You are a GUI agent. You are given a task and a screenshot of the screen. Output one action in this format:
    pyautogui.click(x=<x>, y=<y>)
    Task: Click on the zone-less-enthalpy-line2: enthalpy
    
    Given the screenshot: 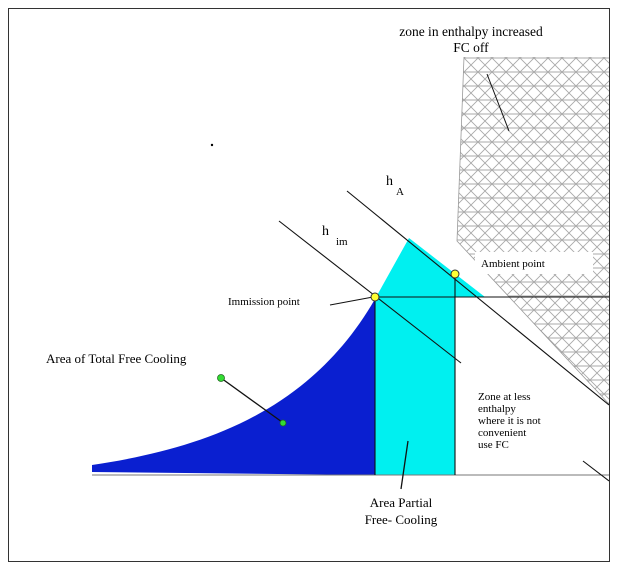 What is the action you would take?
    pyautogui.click(x=497, y=409)
    